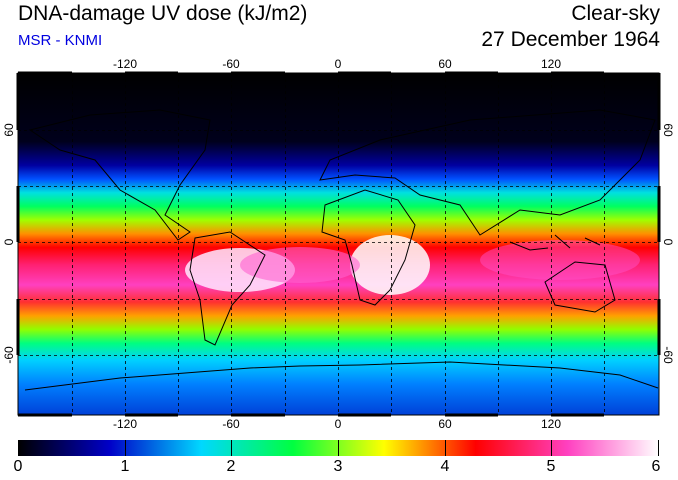  What do you see at coordinates (656, 466) in the screenshot?
I see `colorbar-label: 6` at bounding box center [656, 466].